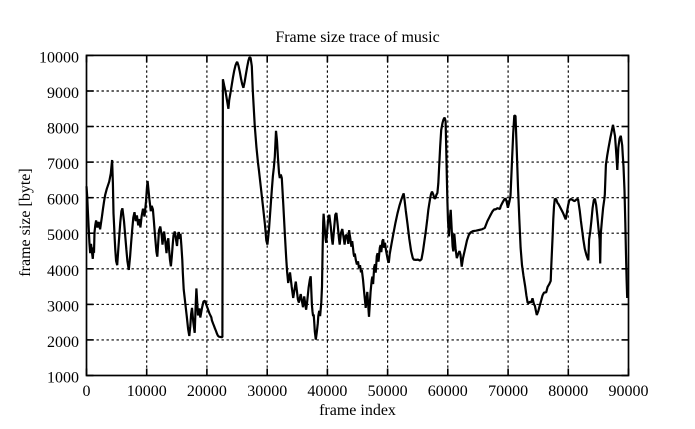  I want to click on svg-text: 6000, so click(63, 200).